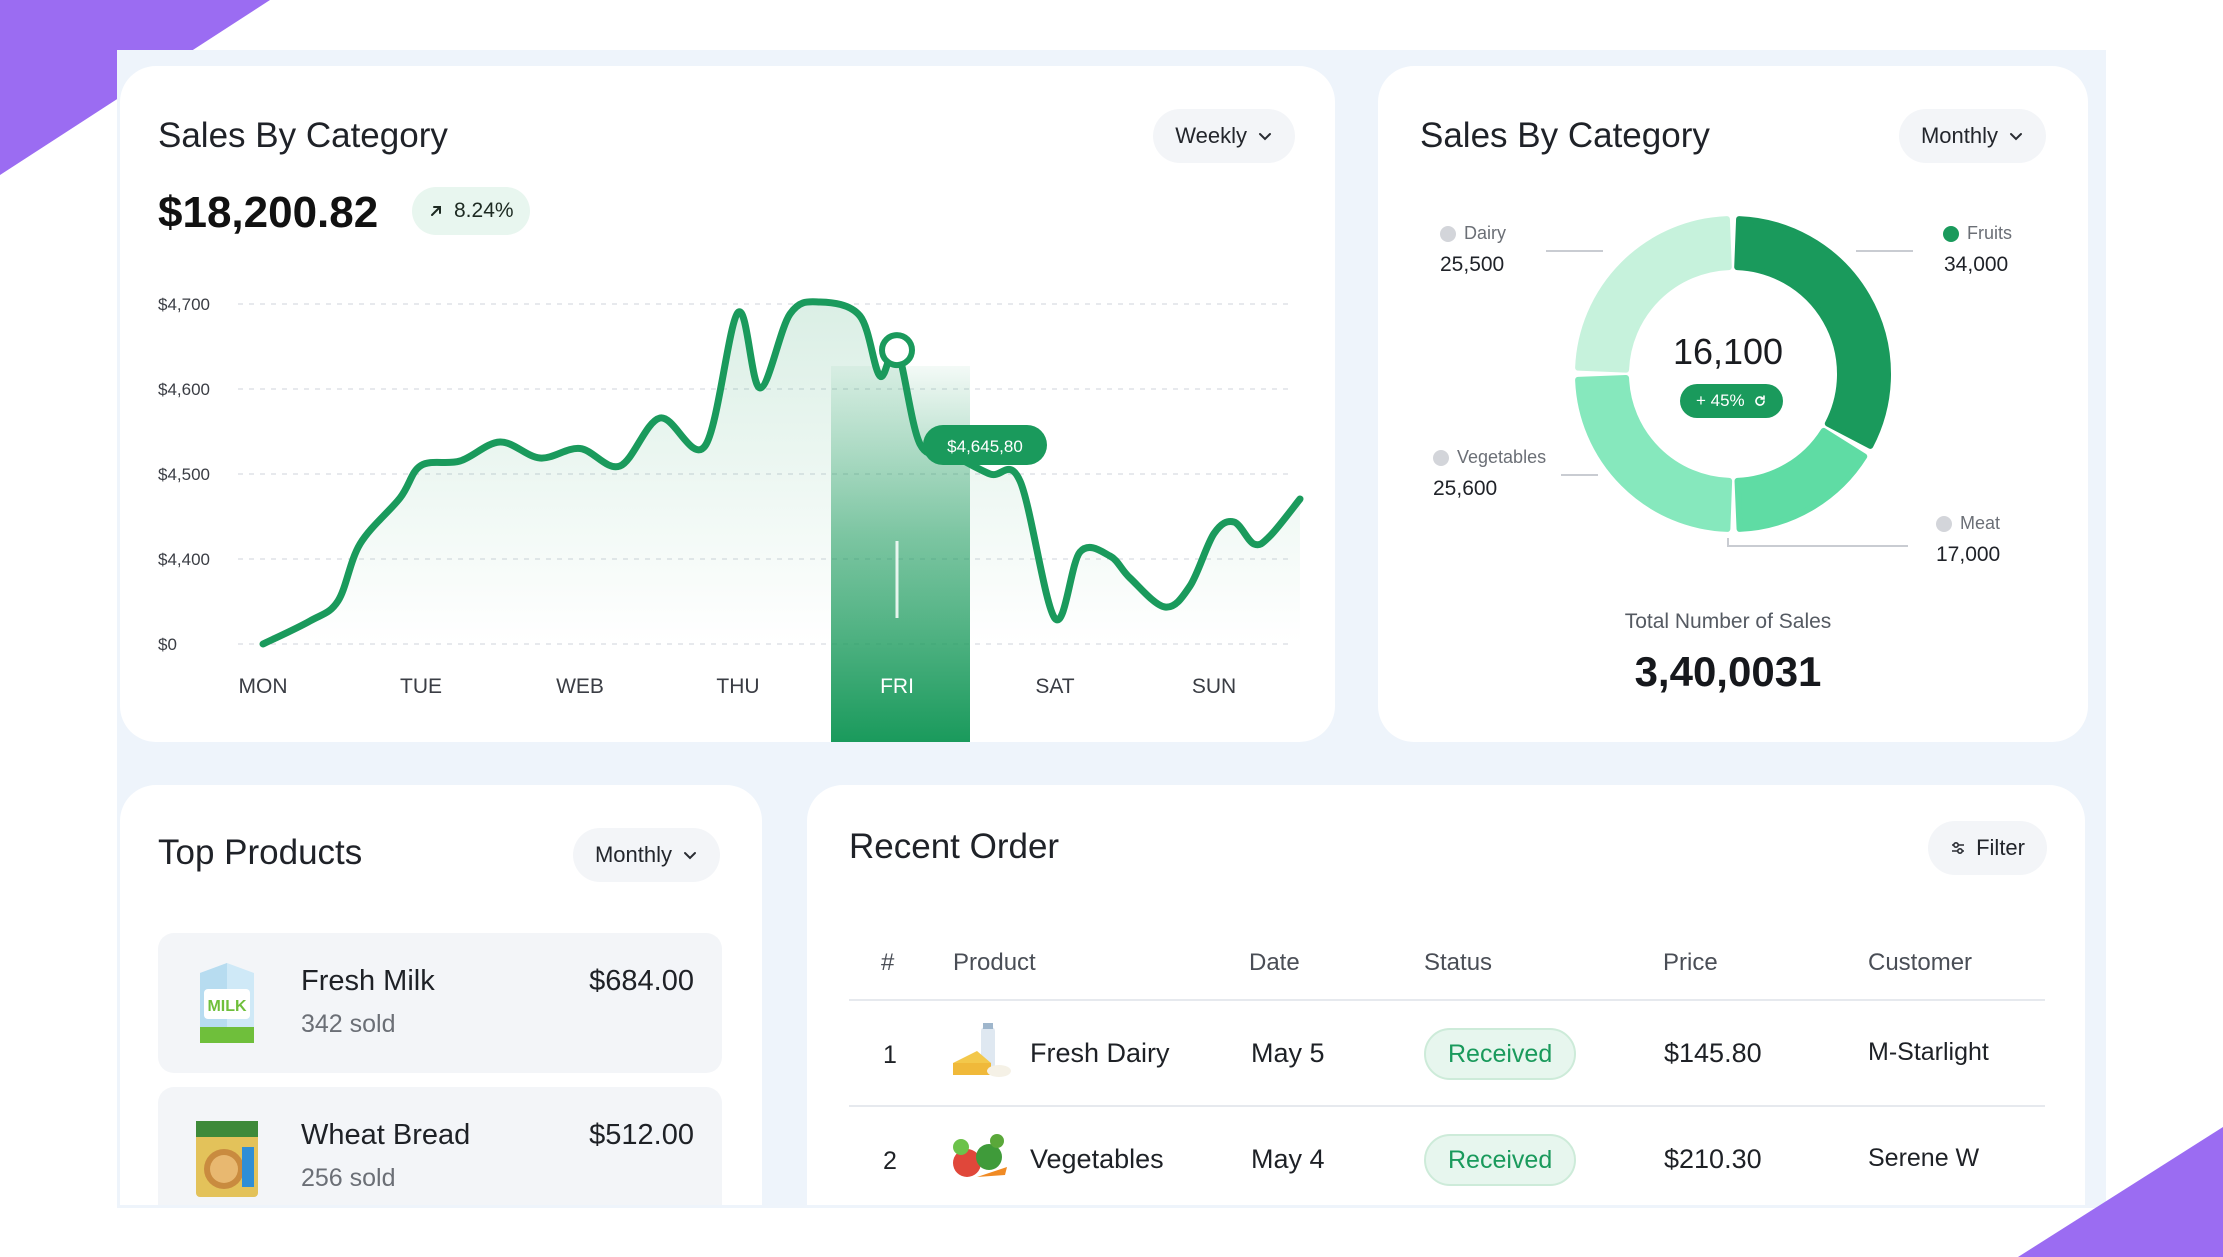  Describe the element at coordinates (1728, 351) in the screenshot. I see `donut-center-value: 16,100` at that location.